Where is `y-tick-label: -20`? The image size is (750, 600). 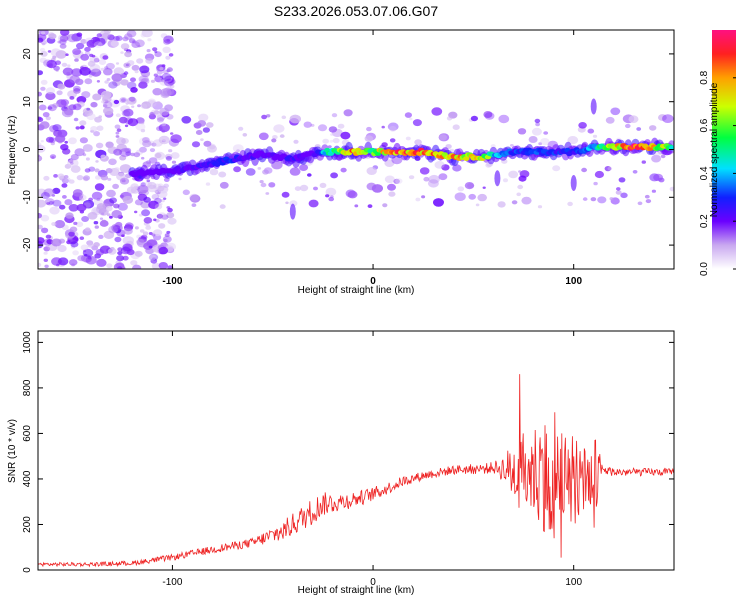 y-tick-label: -20 is located at coordinates (27, 244).